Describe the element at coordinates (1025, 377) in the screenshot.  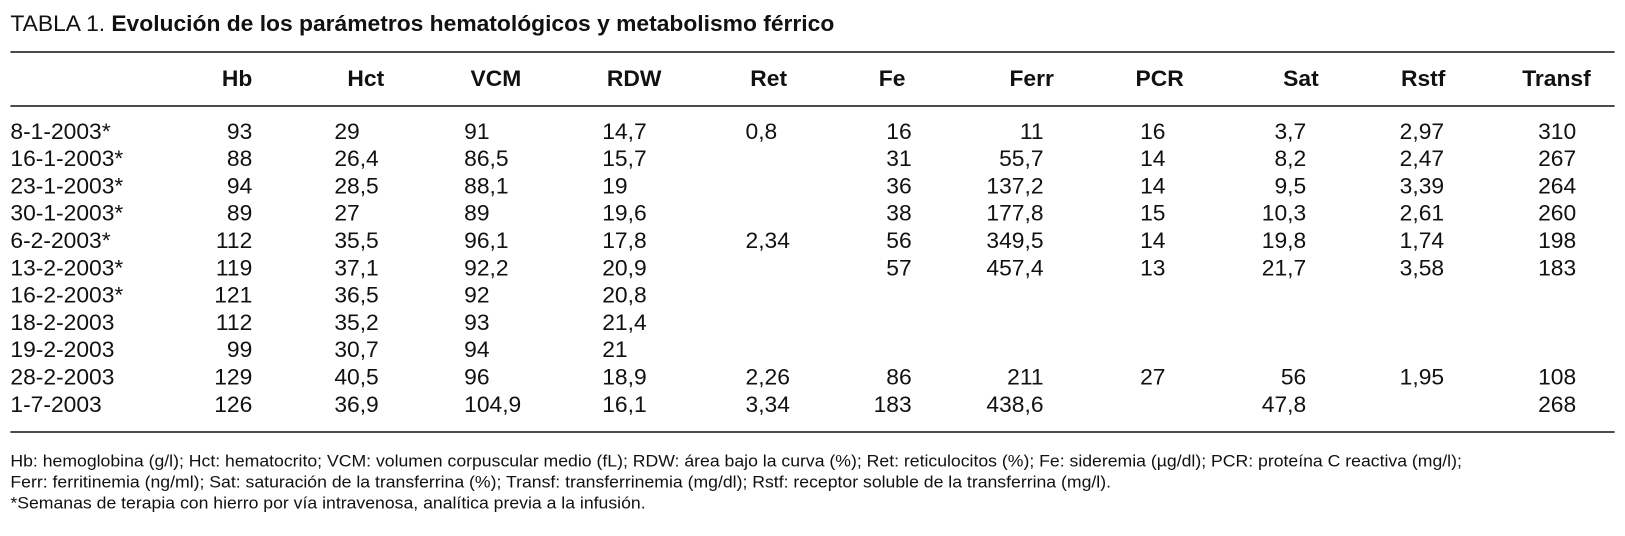
I see `cell: 211` at that location.